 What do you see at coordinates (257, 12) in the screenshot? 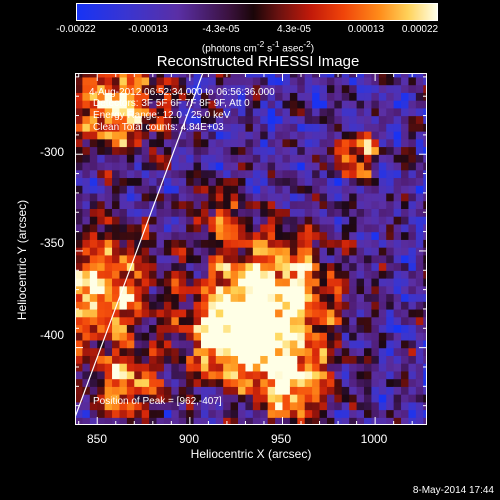
I see `colorbar` at bounding box center [257, 12].